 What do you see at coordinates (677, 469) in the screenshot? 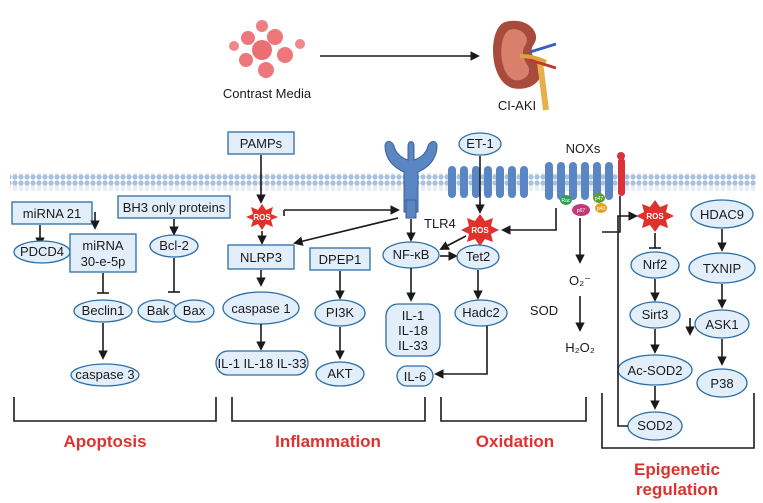
I see `epigenetic-label-line1: Epigenetic` at bounding box center [677, 469].